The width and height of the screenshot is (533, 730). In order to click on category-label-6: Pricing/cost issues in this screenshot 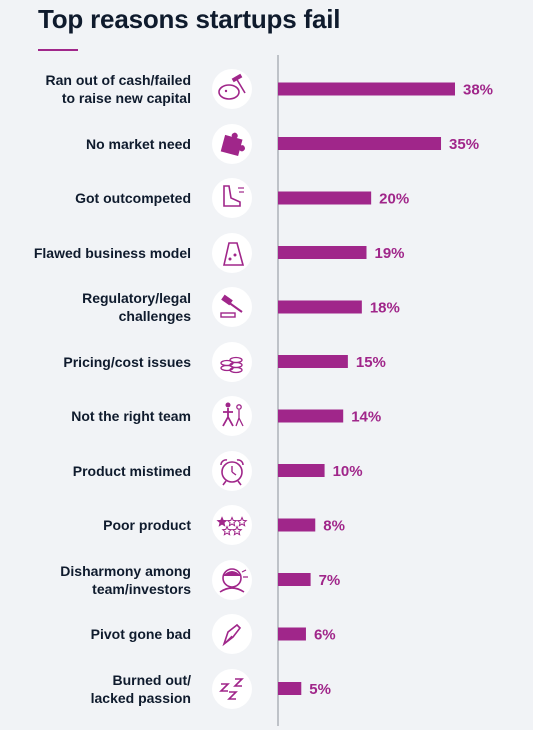, I will do `click(95, 362)`.